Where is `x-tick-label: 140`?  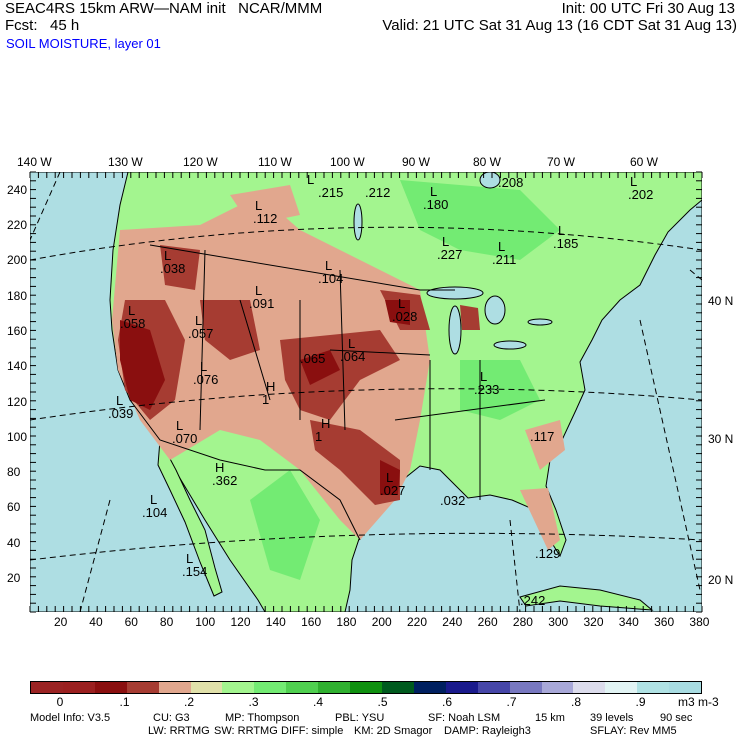
x-tick-label: 140 is located at coordinates (275, 622).